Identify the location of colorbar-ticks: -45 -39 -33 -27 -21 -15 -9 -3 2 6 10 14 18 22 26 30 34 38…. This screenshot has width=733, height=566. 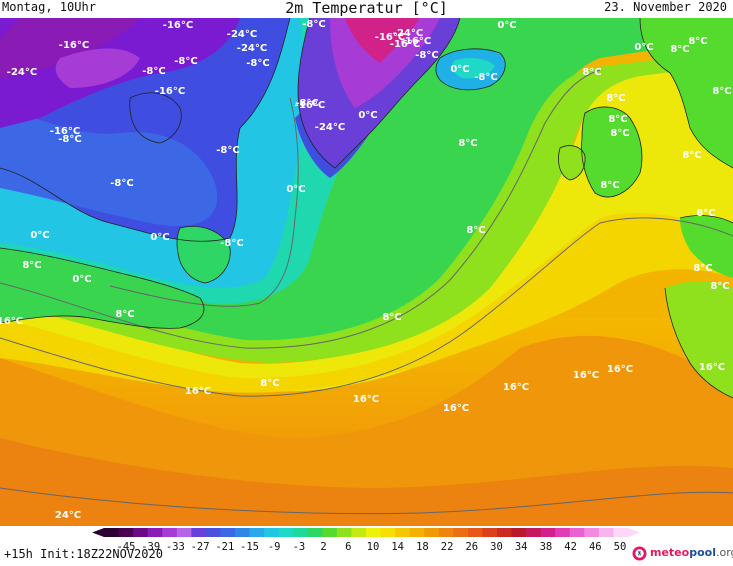
(372, 547).